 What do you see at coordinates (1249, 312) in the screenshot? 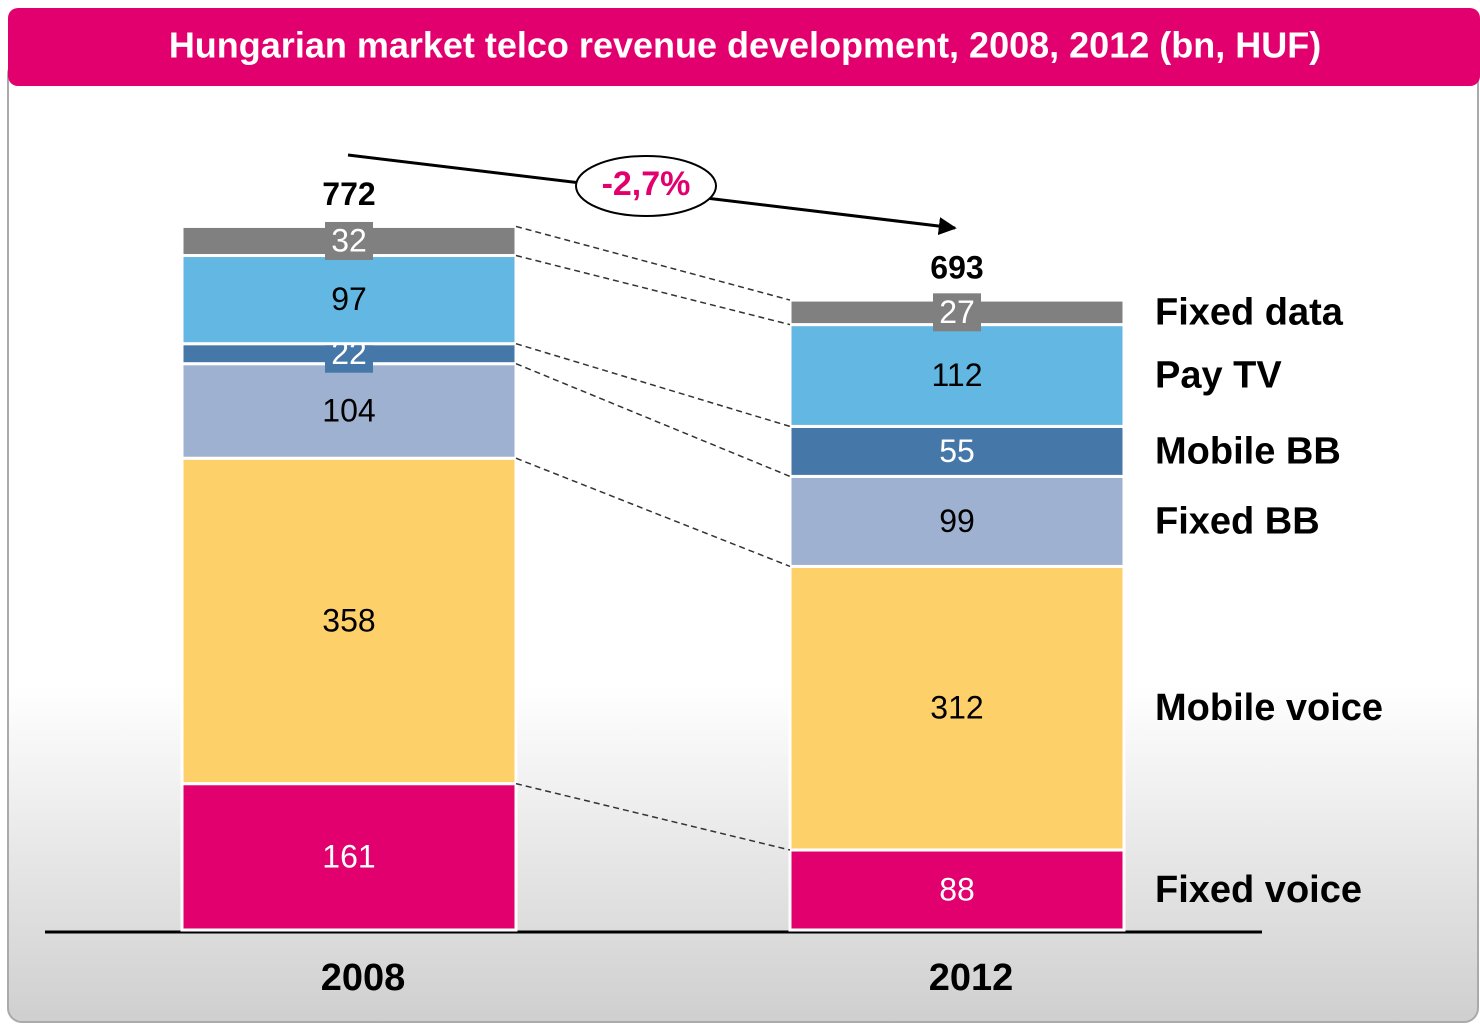
I see `legend-label: Fixed data` at bounding box center [1249, 312].